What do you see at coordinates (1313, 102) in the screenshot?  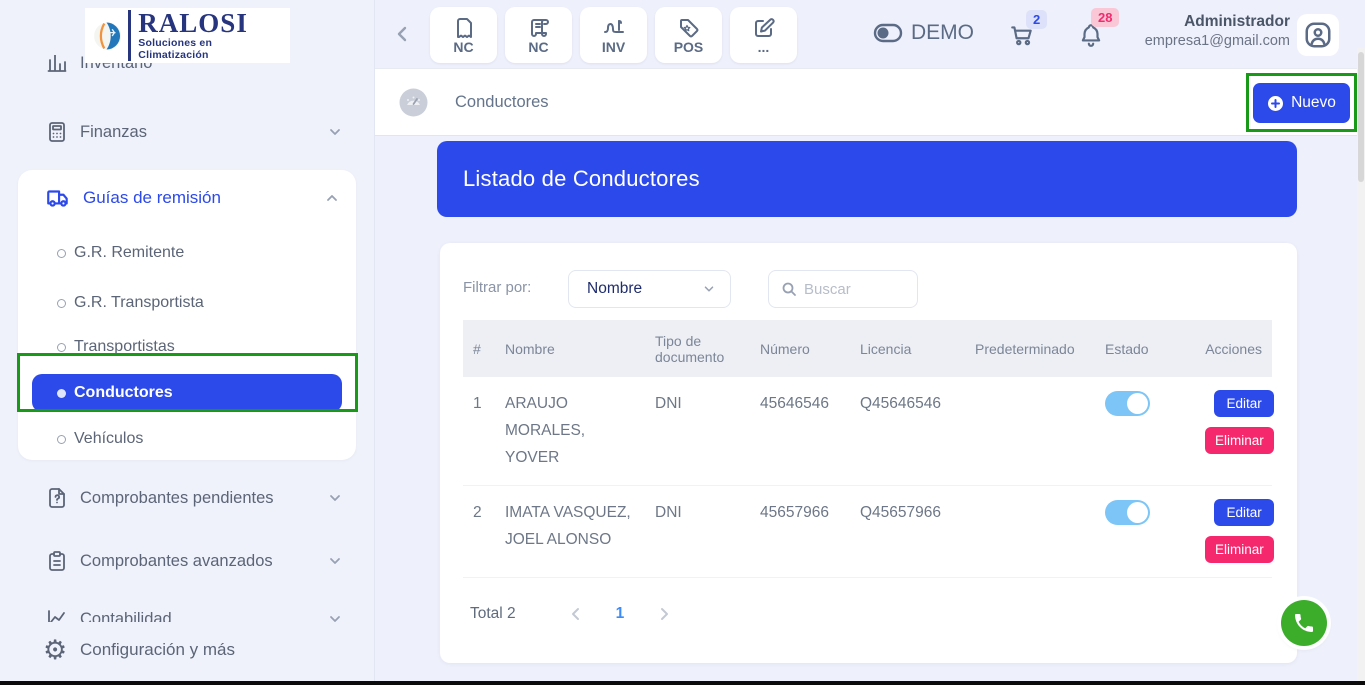 I see `new-button-label: Nuevo` at bounding box center [1313, 102].